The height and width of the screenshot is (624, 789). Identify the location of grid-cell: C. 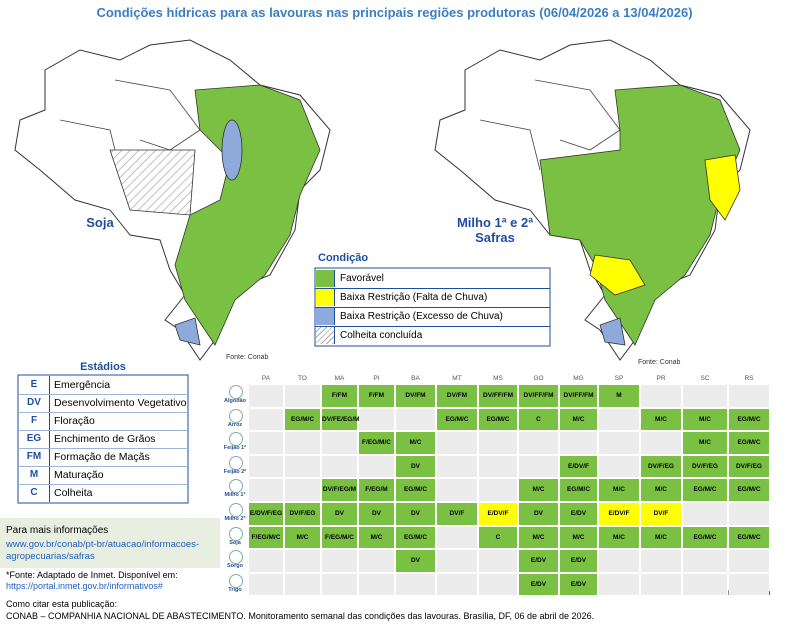
(498, 537).